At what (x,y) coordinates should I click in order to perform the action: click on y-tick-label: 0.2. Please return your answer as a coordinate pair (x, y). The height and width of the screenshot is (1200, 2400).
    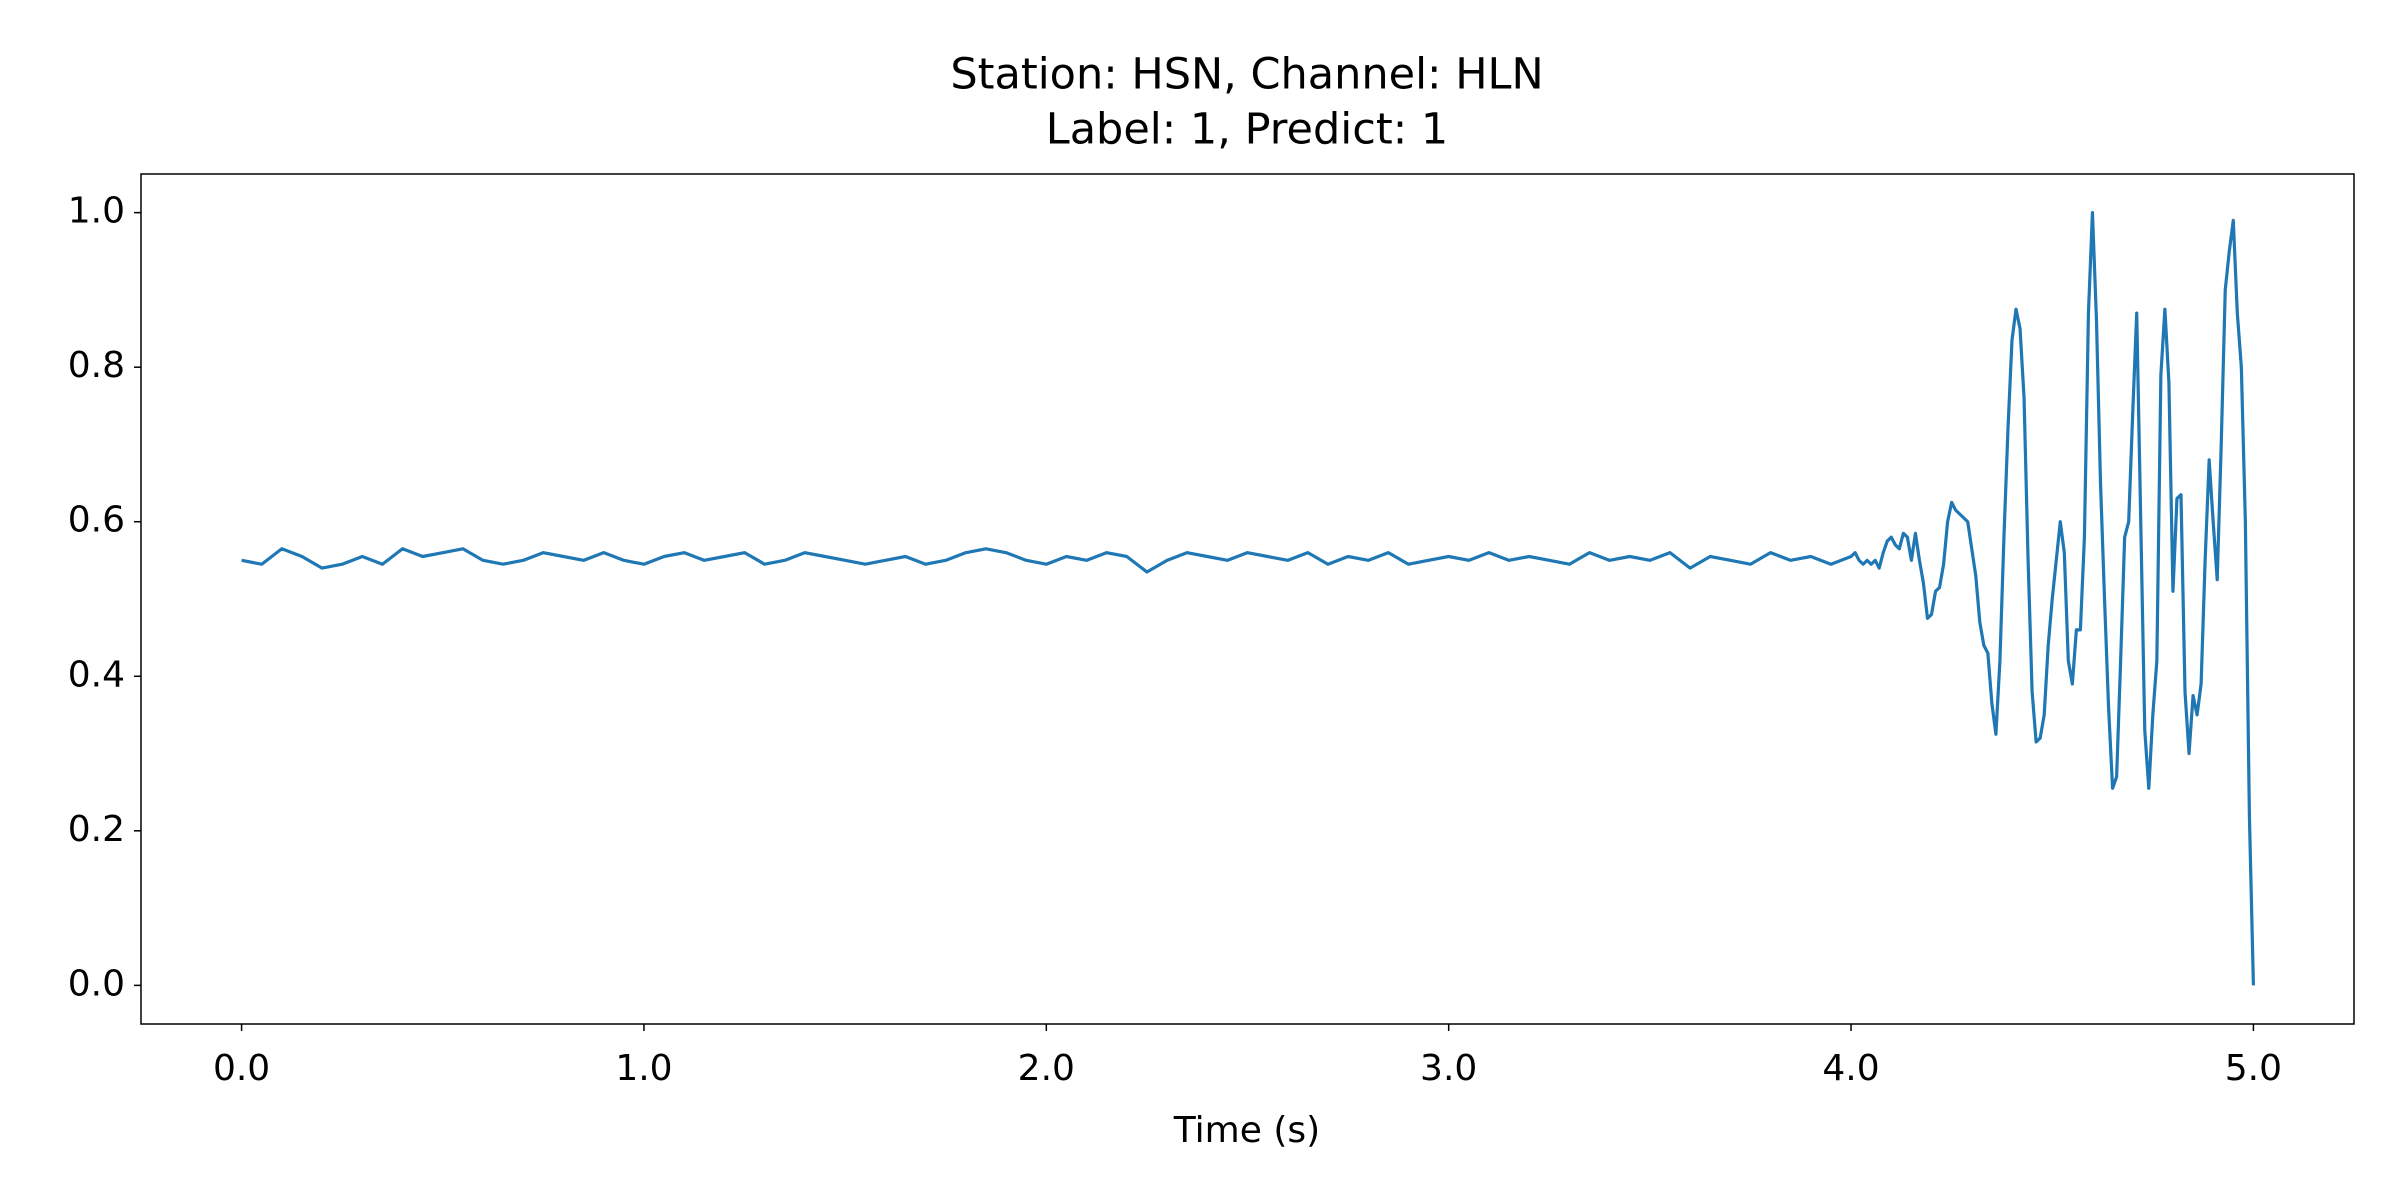
    Looking at the image, I should click on (96, 829).